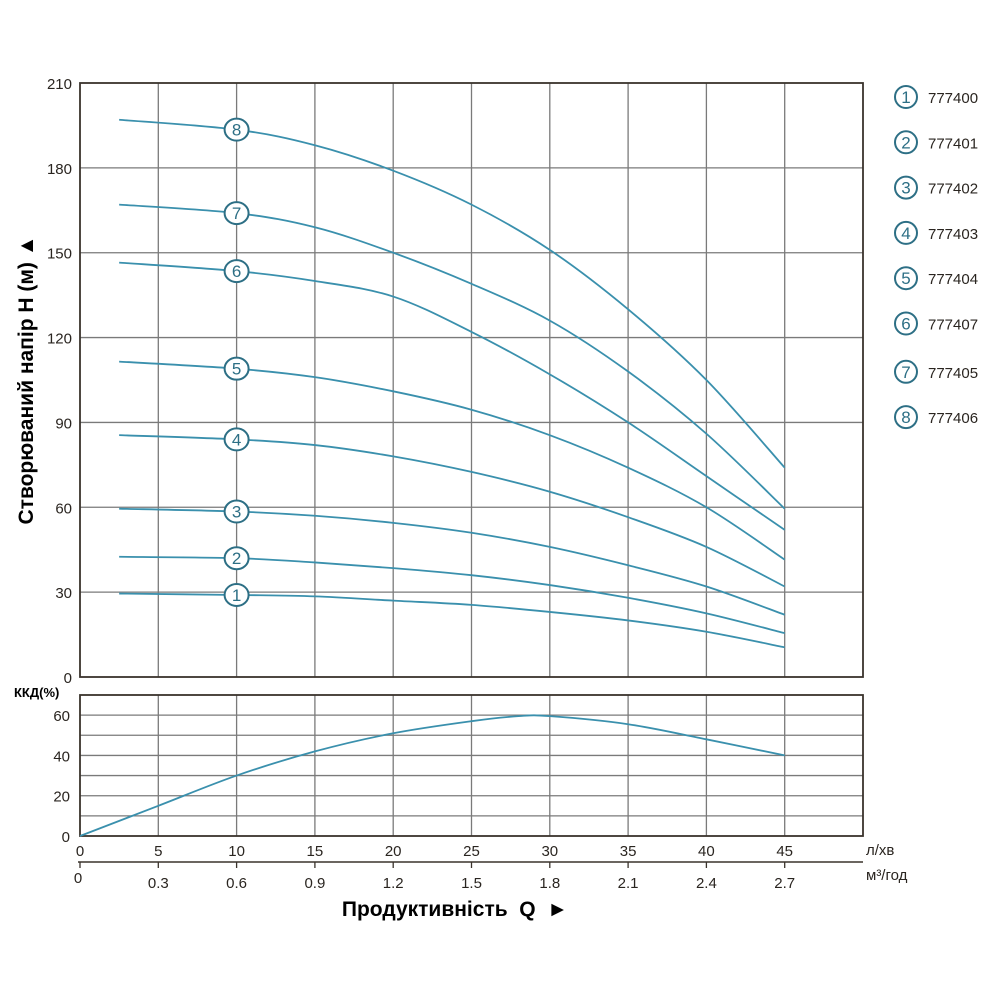  I want to click on curve-marker-label: 4, so click(236, 439).